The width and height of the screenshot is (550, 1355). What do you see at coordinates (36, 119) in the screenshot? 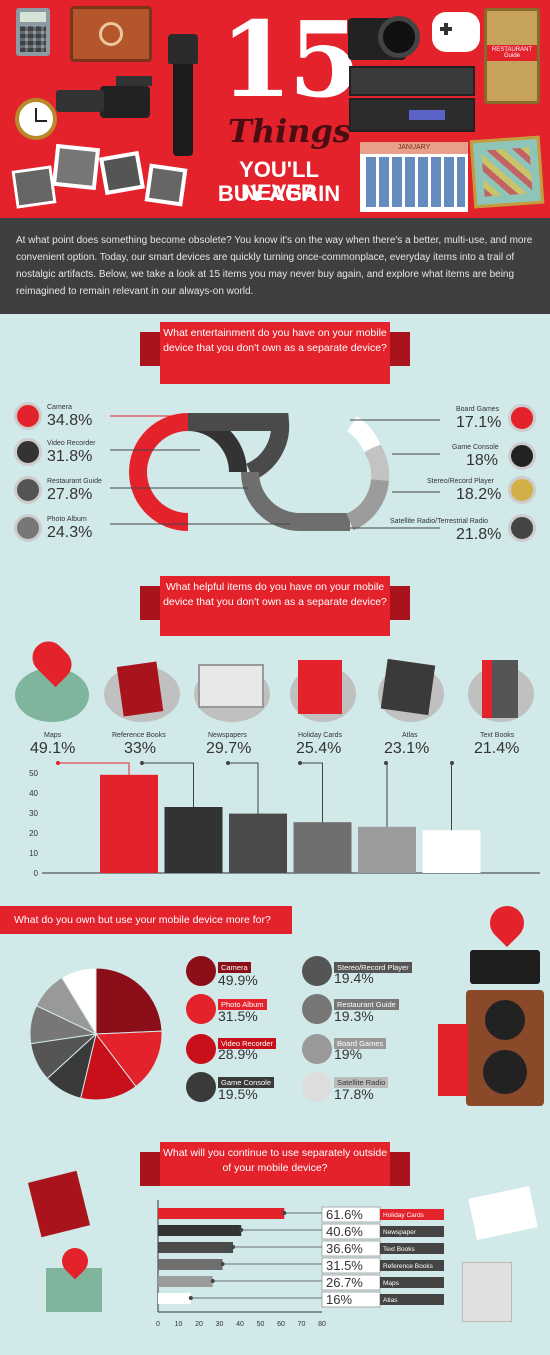
I see `alarm-clock-icon` at bounding box center [36, 119].